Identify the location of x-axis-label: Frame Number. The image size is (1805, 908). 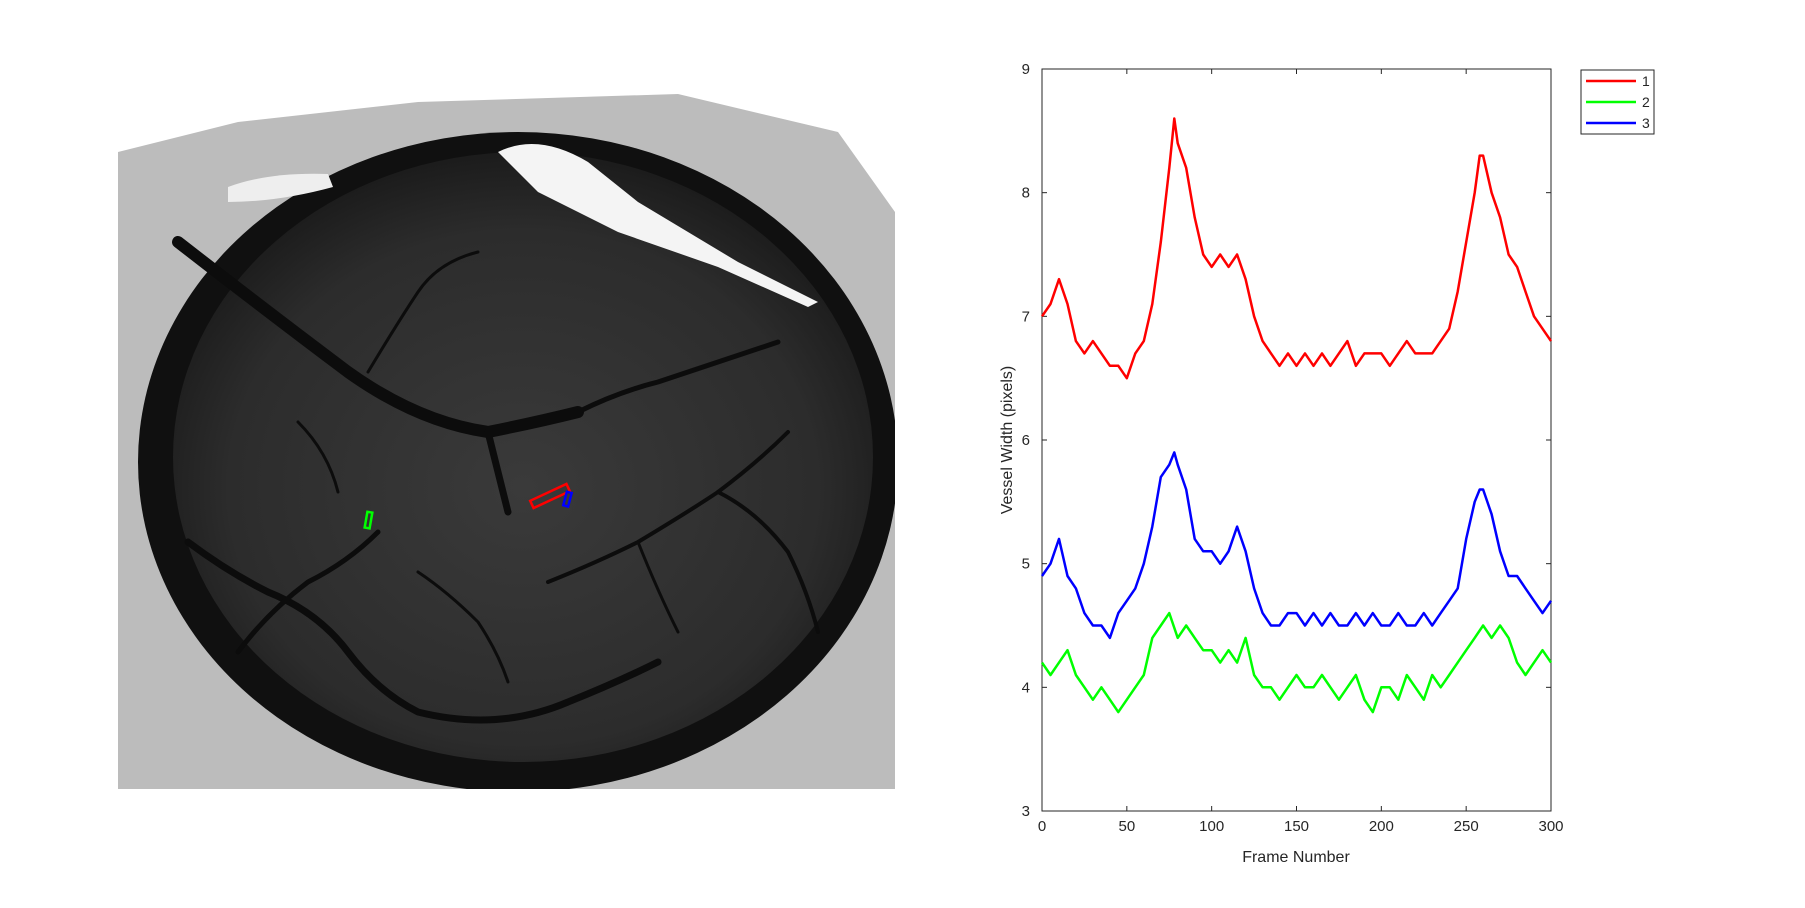
(1296, 857).